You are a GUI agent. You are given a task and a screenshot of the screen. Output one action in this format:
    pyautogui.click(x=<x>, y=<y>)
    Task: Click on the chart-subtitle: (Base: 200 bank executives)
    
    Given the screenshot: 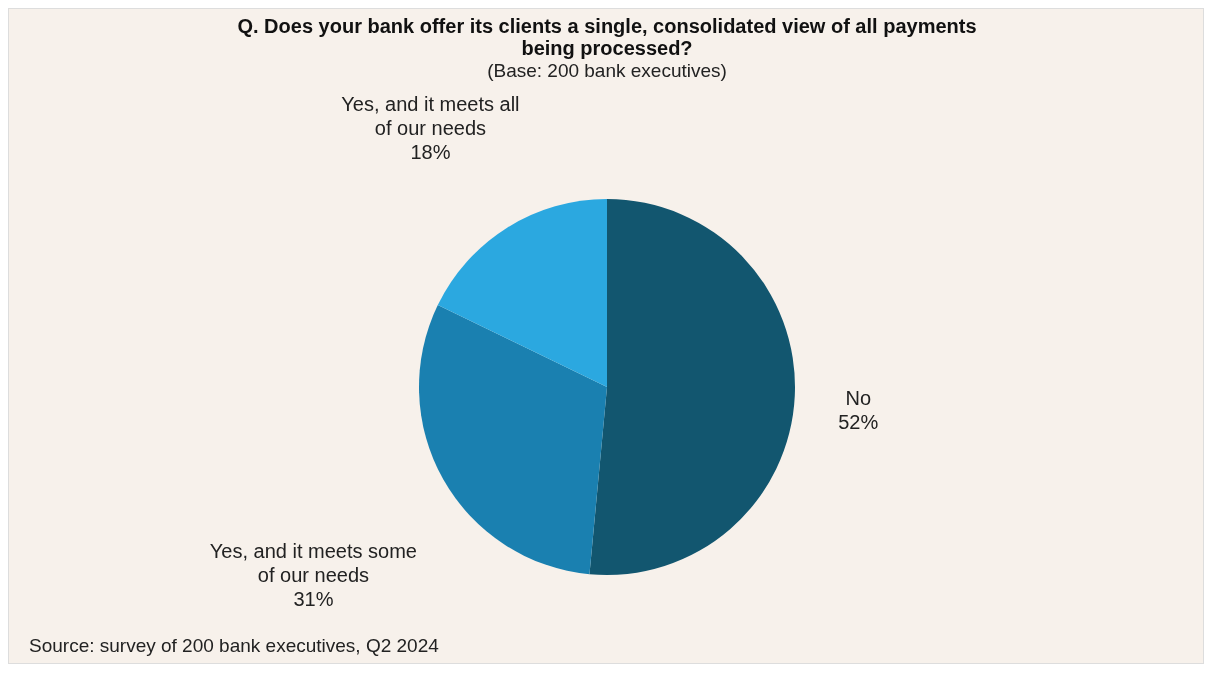 What is the action you would take?
    pyautogui.click(x=607, y=71)
    